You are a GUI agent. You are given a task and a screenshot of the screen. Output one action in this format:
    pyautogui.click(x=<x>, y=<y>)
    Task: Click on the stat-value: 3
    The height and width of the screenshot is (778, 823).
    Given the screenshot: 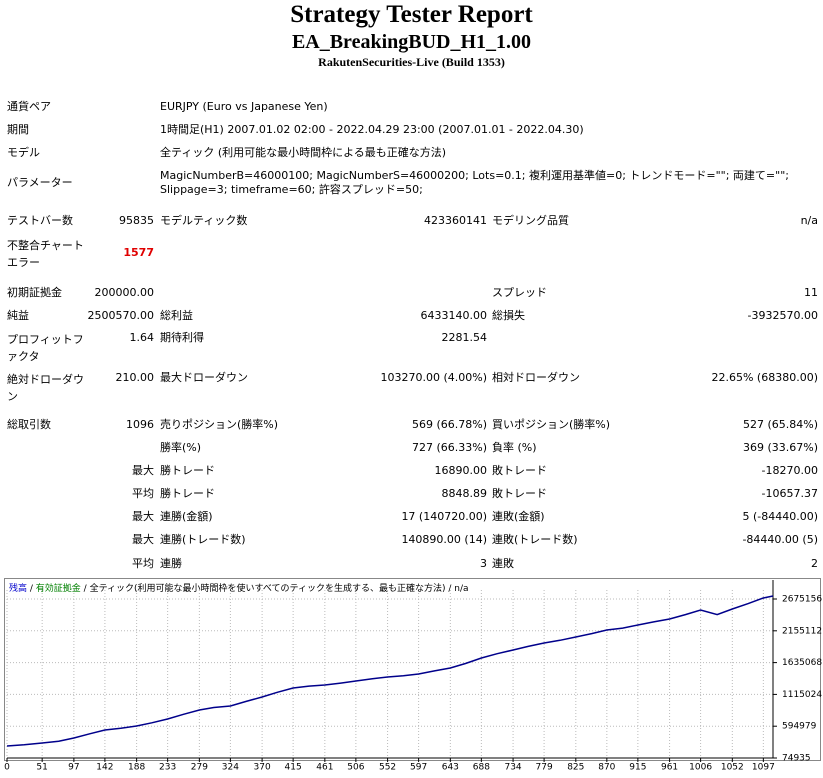 What is the action you would take?
    pyautogui.click(x=483, y=563)
    